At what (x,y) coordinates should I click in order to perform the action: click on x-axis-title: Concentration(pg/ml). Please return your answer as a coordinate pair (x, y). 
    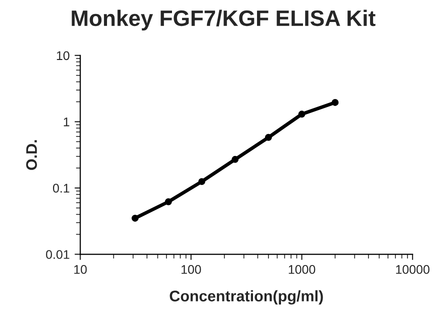
    Looking at the image, I should click on (246, 297).